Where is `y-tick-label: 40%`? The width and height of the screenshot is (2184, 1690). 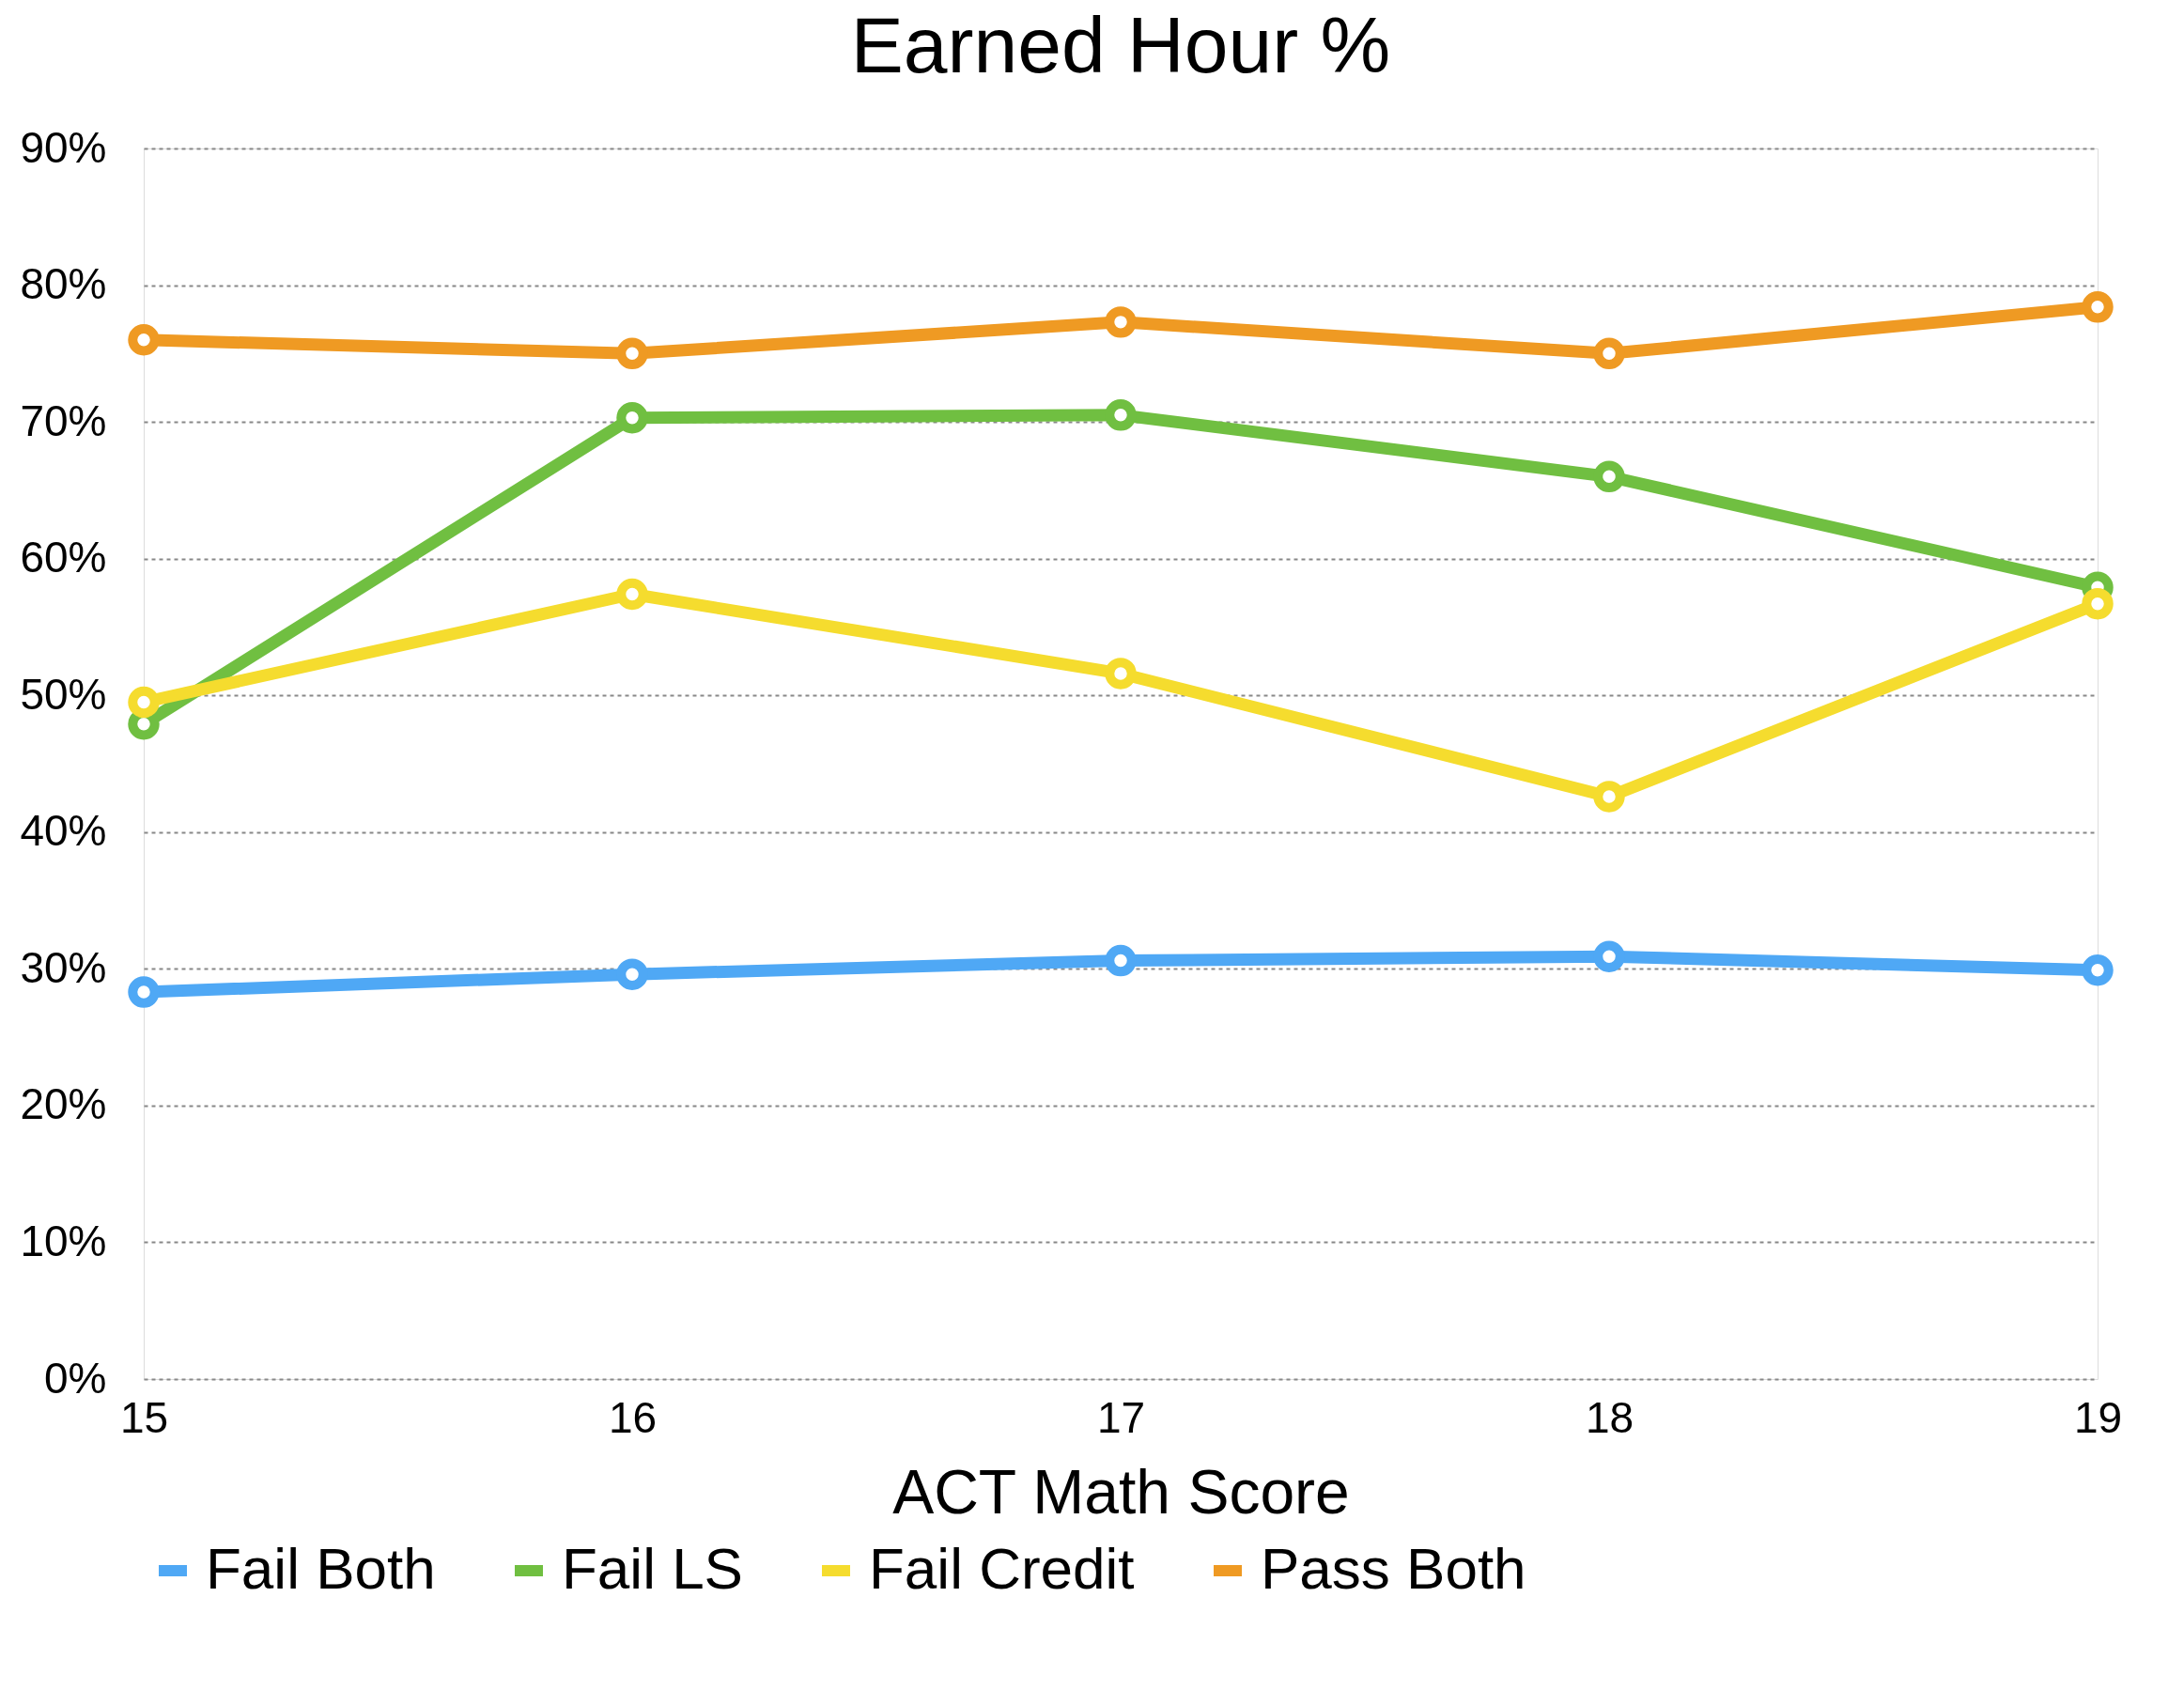
y-tick-label: 40% is located at coordinates (63, 831).